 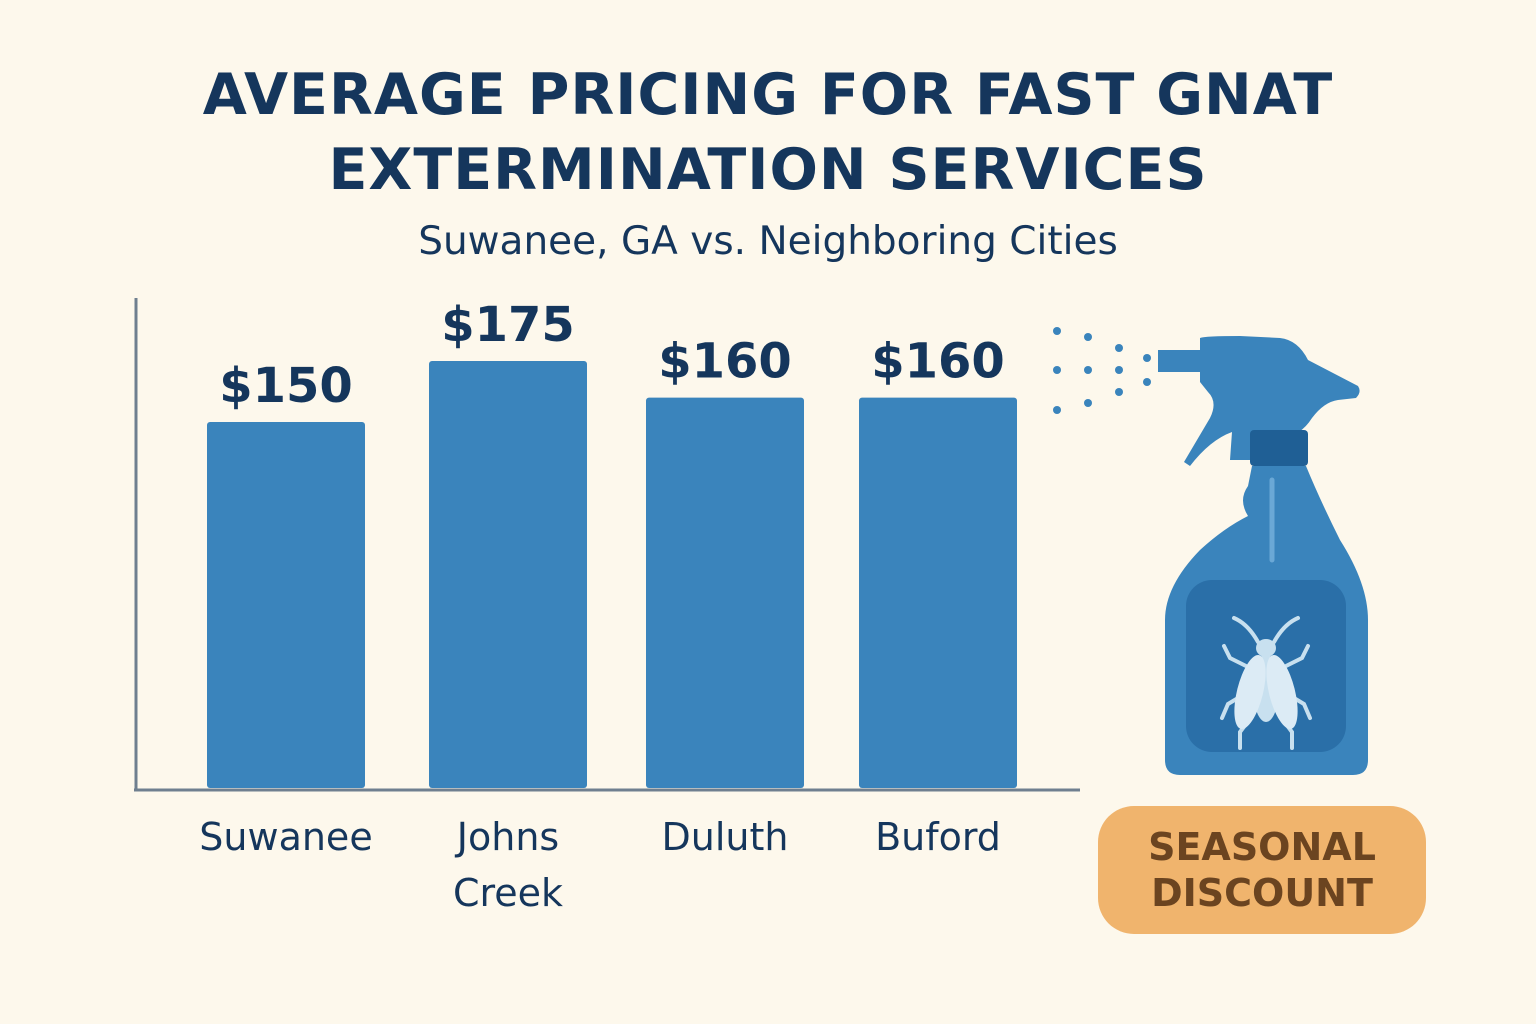 What do you see at coordinates (507, 837) in the screenshot?
I see `category-label-1-0: Johns` at bounding box center [507, 837].